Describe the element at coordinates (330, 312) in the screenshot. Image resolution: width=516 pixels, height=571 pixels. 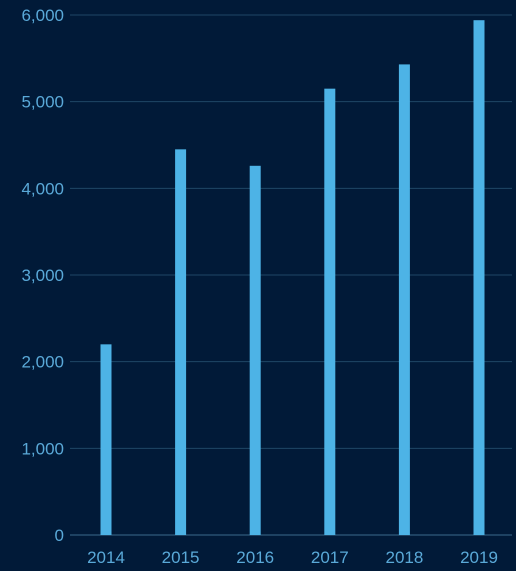
I see `bar-2017` at that location.